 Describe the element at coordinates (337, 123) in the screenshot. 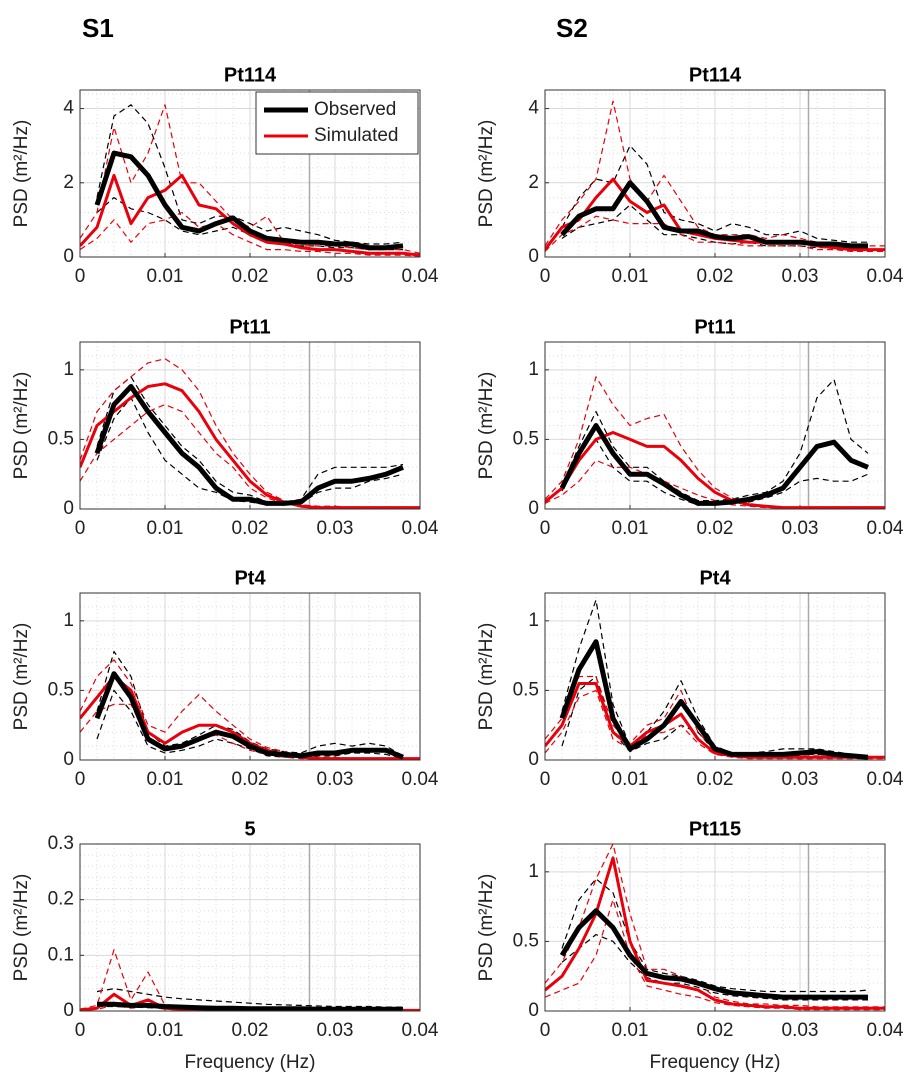

I see `legend-box` at that location.